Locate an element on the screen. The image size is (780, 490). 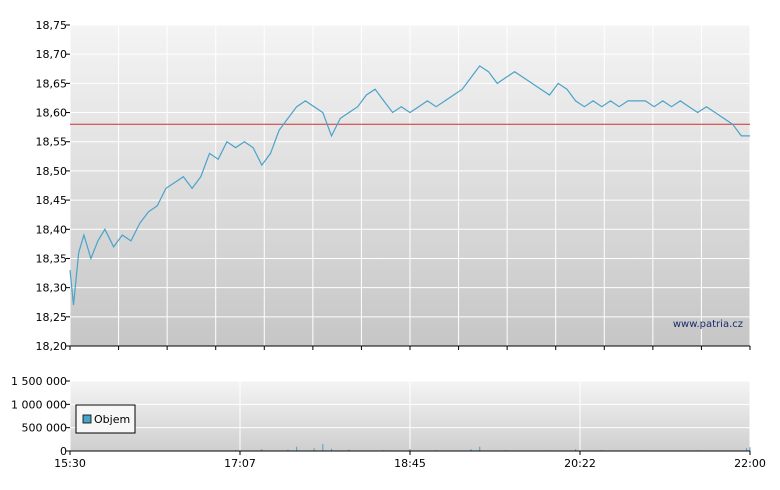
legend-swatch is located at coordinates (87, 419).